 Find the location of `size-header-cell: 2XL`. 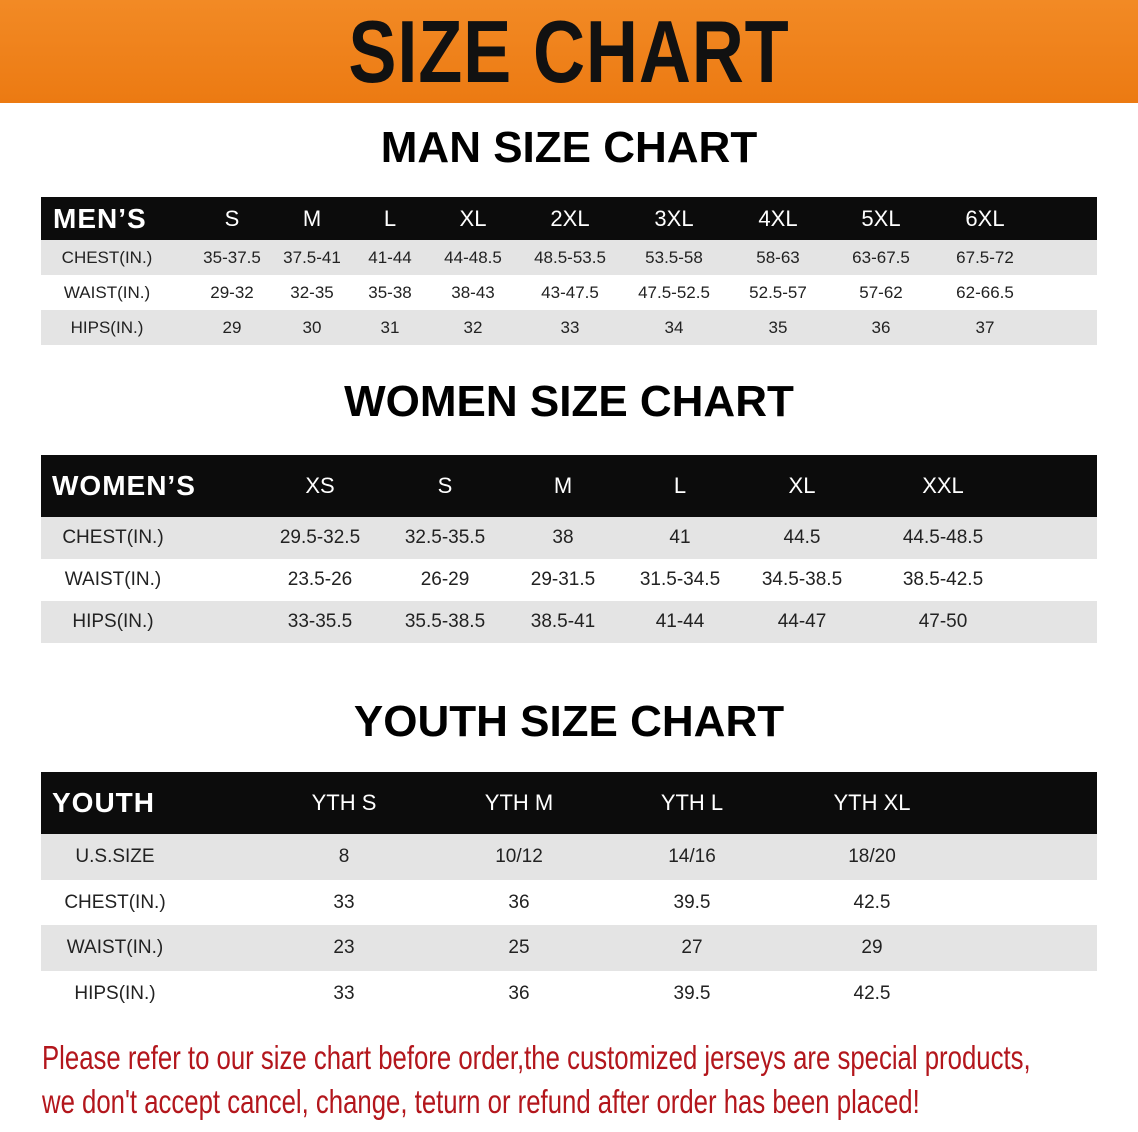

size-header-cell: 2XL is located at coordinates (570, 218).